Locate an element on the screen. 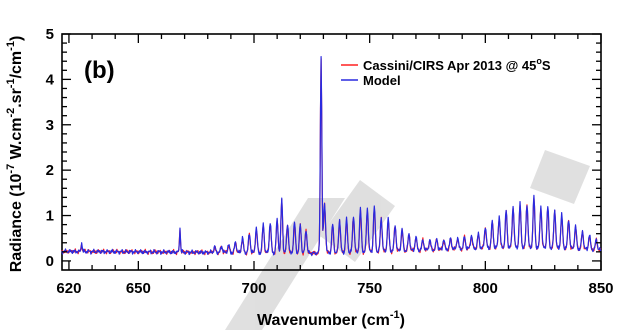  x-axis-title: Wavenumber (cm-1) is located at coordinates (331, 319).